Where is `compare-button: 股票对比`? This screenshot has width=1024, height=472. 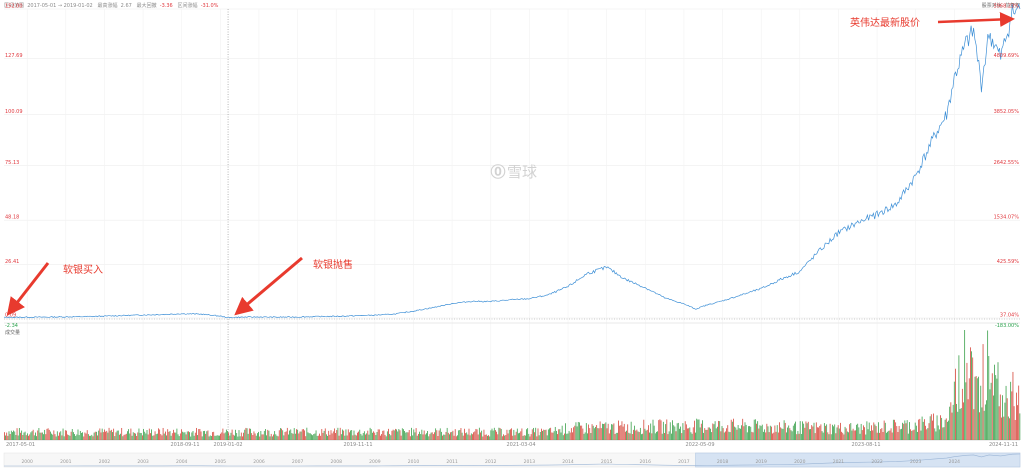 compare-button: 股票对比 is located at coordinates (991, 6).